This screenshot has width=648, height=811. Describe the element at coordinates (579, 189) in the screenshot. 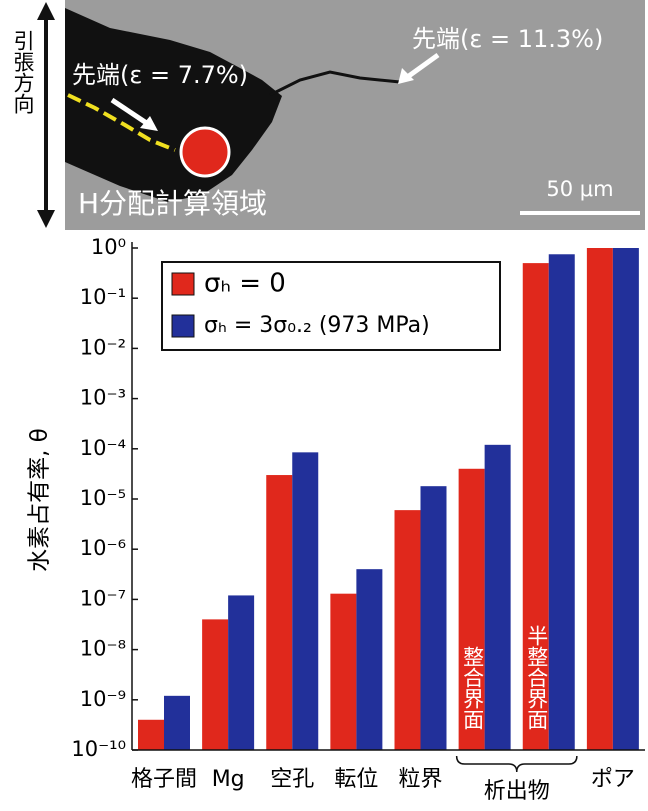

I see `scale-label: 50 μm` at that location.